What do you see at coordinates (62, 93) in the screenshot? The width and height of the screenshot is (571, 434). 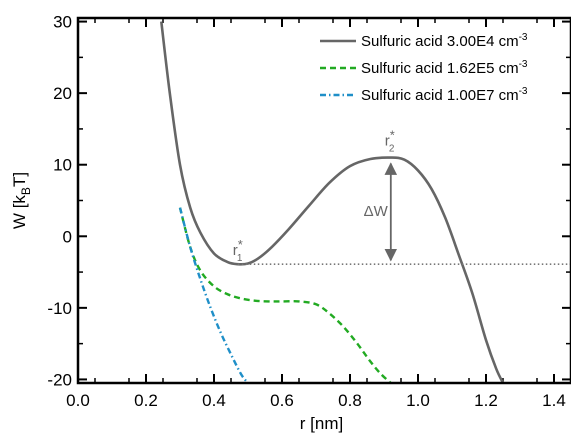 I see `y-tick-label: 20` at bounding box center [62, 93].